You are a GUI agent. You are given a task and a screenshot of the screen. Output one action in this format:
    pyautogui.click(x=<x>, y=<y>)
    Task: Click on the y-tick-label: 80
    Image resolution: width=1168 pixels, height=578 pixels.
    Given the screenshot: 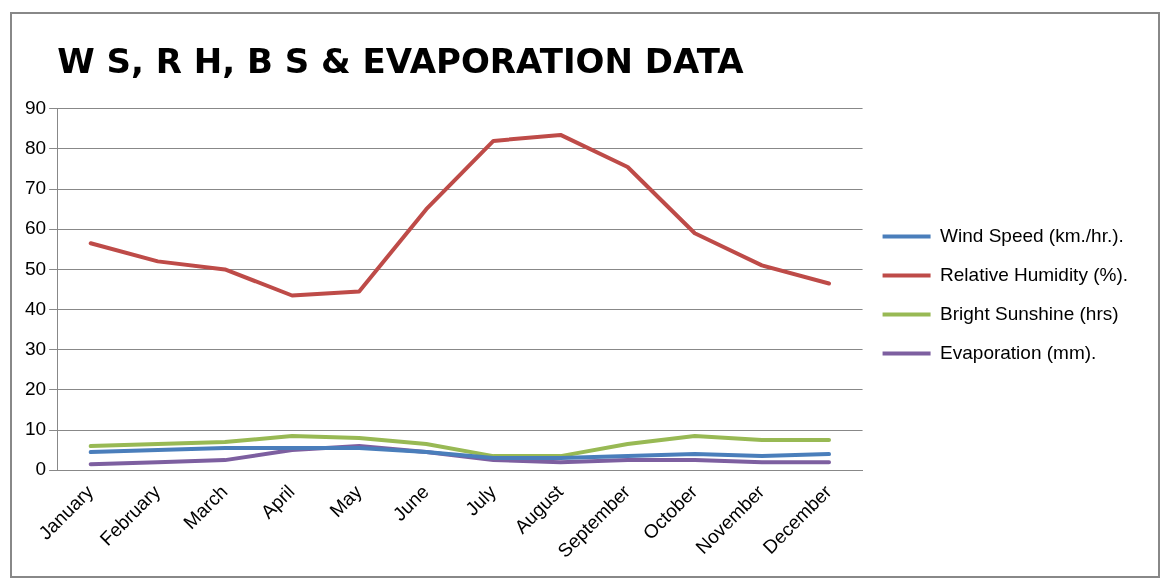 What is the action you would take?
    pyautogui.click(x=35, y=148)
    